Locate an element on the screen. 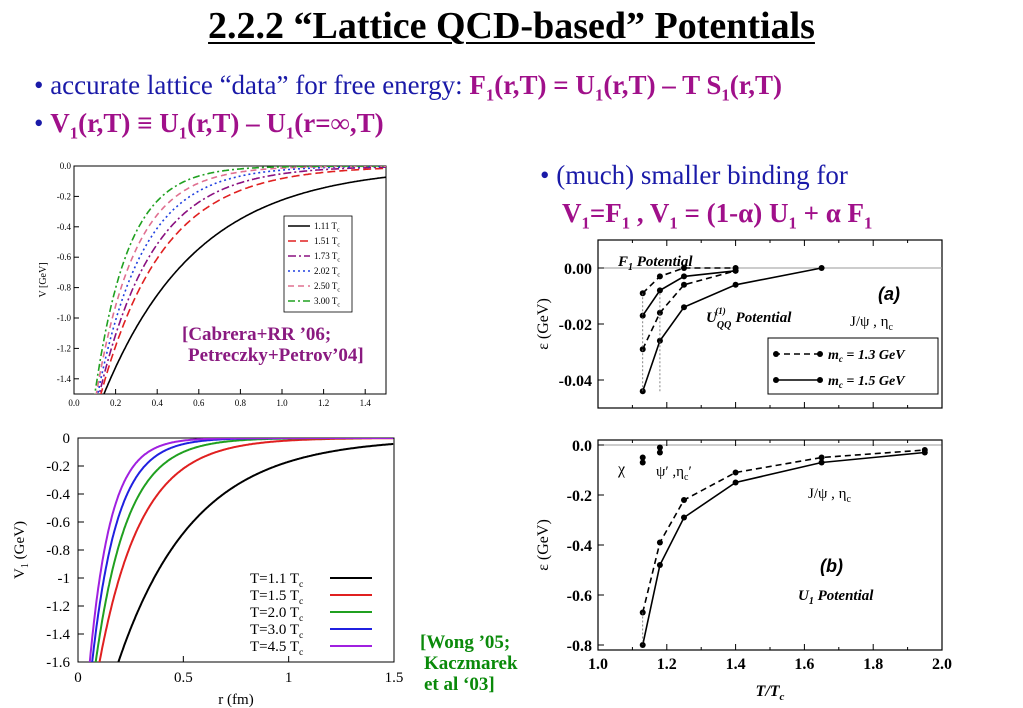 The image size is (1023, 708). x-tick-label: 0.8 is located at coordinates (241, 403).